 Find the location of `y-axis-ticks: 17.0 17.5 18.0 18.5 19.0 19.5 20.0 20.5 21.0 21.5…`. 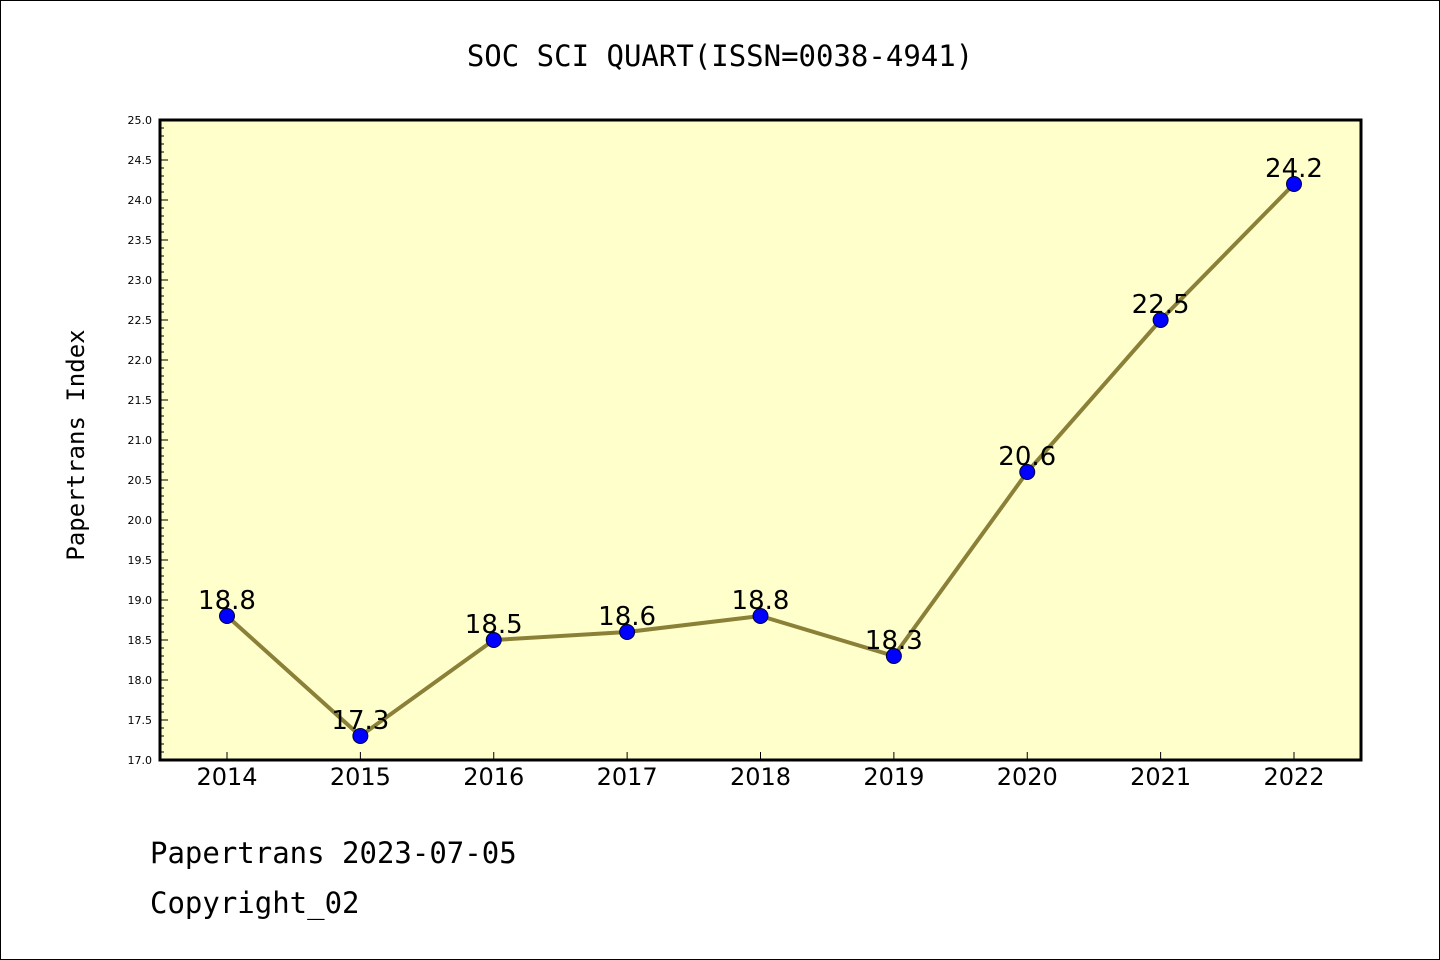

y-axis-ticks: 17.0 17.5 18.0 18.5 19.0 19.5 20.0 20.5 21.0 21.5… is located at coordinates (148, 440).